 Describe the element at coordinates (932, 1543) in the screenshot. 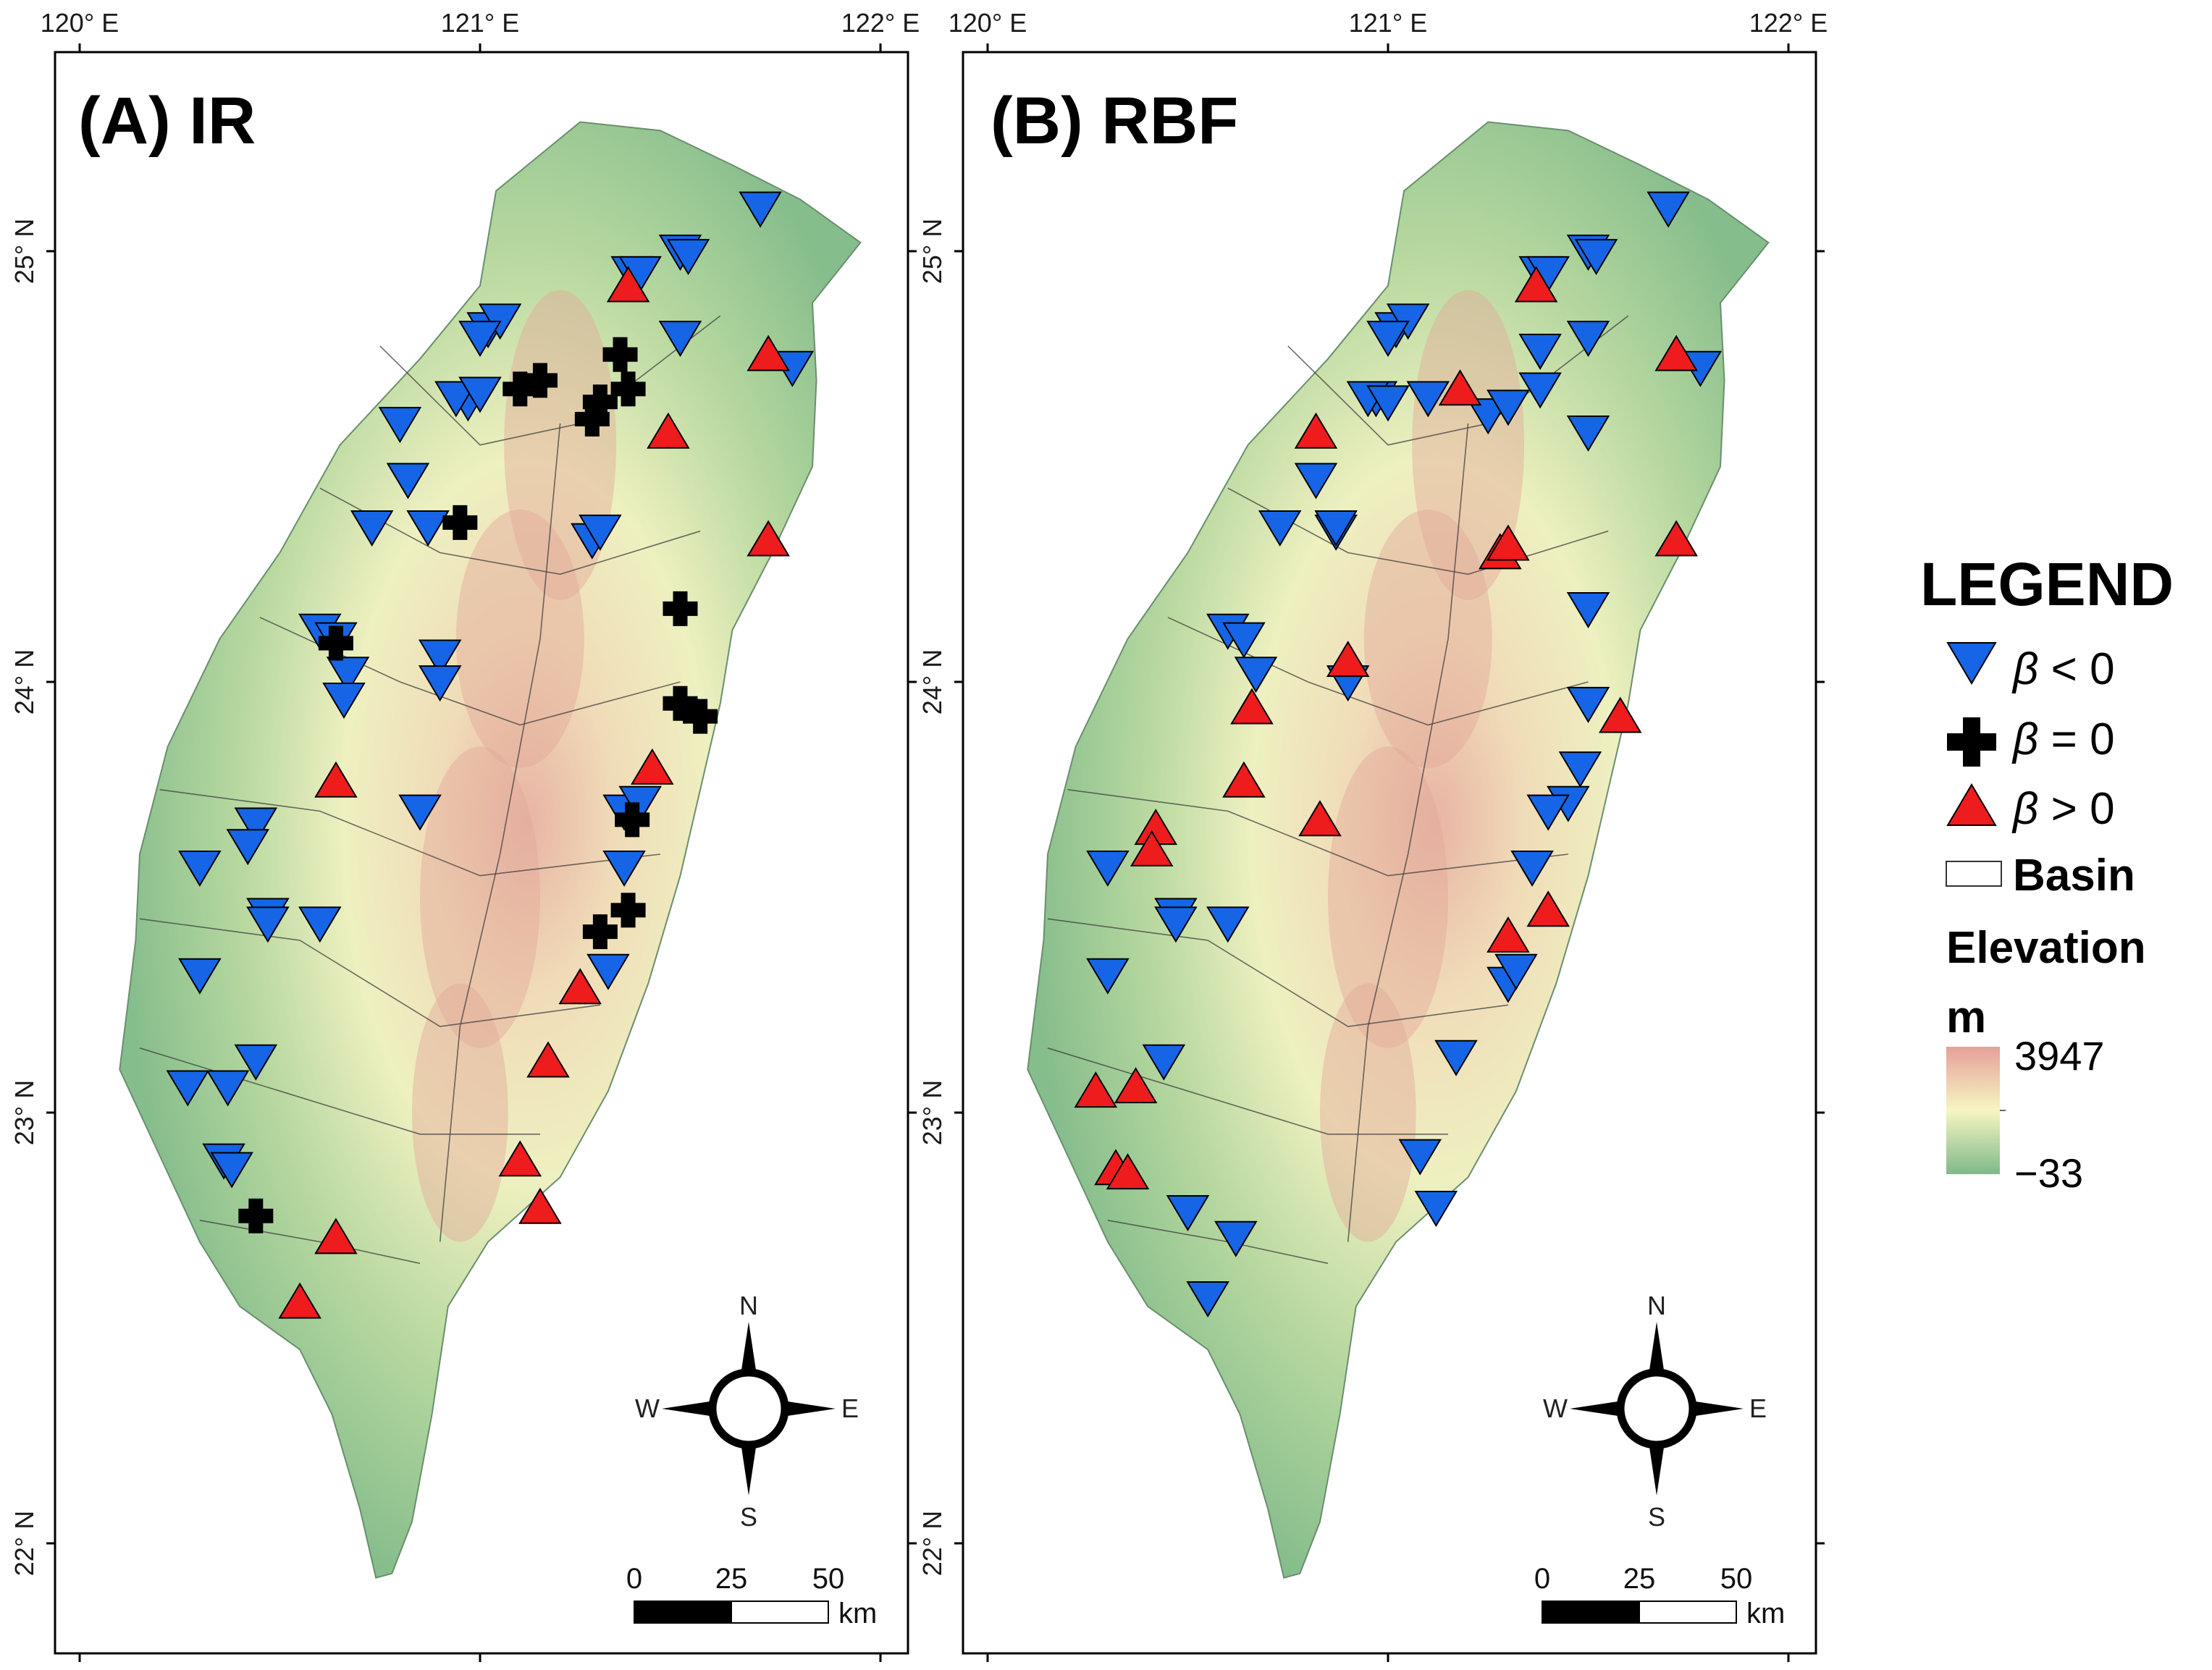

I see `y-tick-label: 22° N` at that location.